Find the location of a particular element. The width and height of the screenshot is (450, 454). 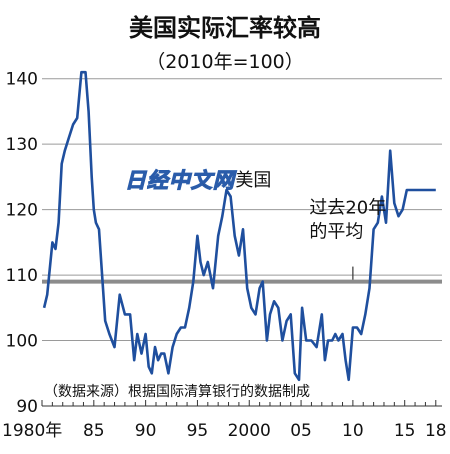

x-tick-label: 1980年 is located at coordinates (32, 431).